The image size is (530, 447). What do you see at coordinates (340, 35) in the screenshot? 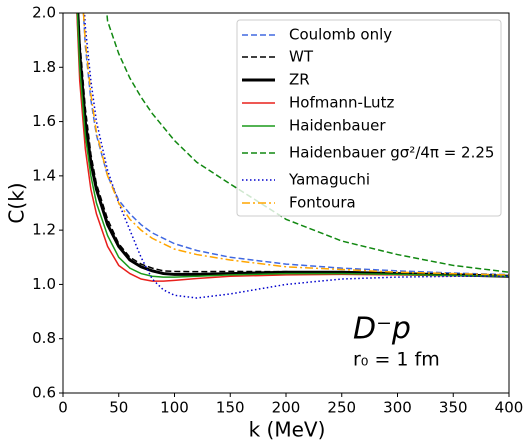
I see `legend-label: Coulomb only` at bounding box center [340, 35].